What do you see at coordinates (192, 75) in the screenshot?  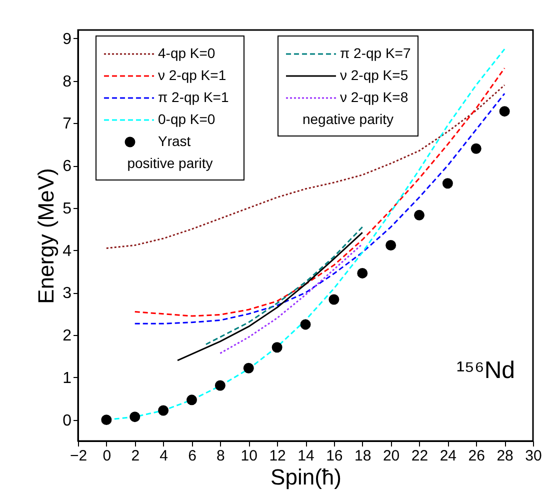 I see `legend-label: ν 2-qp K=1` at bounding box center [192, 75].